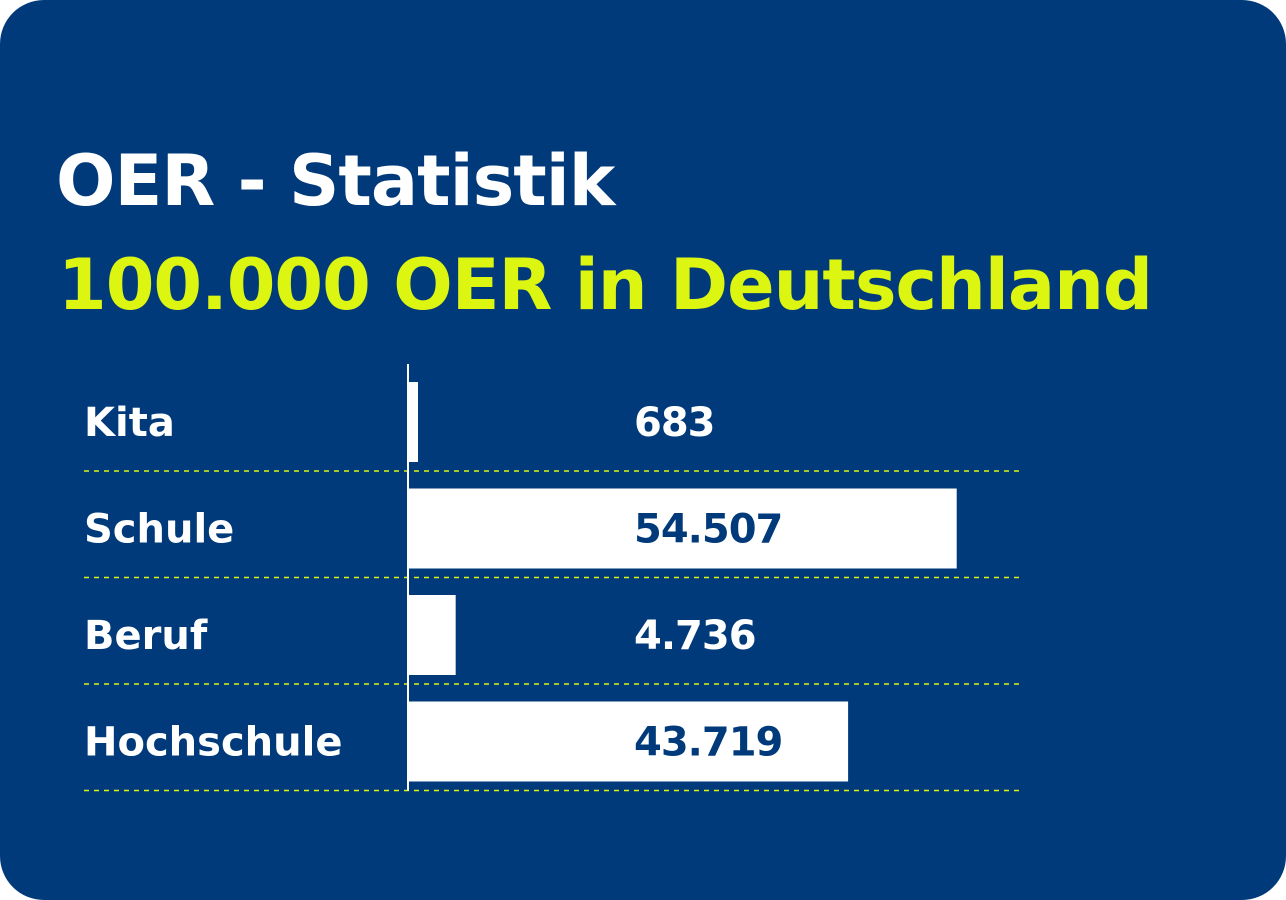  Describe the element at coordinates (708, 530) in the screenshot. I see `value-label-schule: 54.507` at that location.